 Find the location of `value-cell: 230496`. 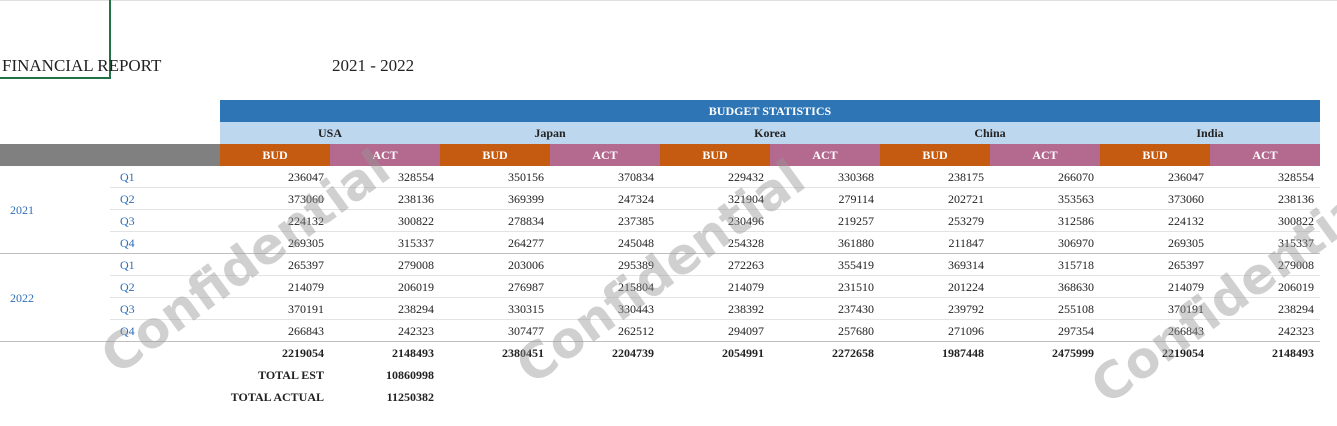

value-cell: 230496 is located at coordinates (746, 221).